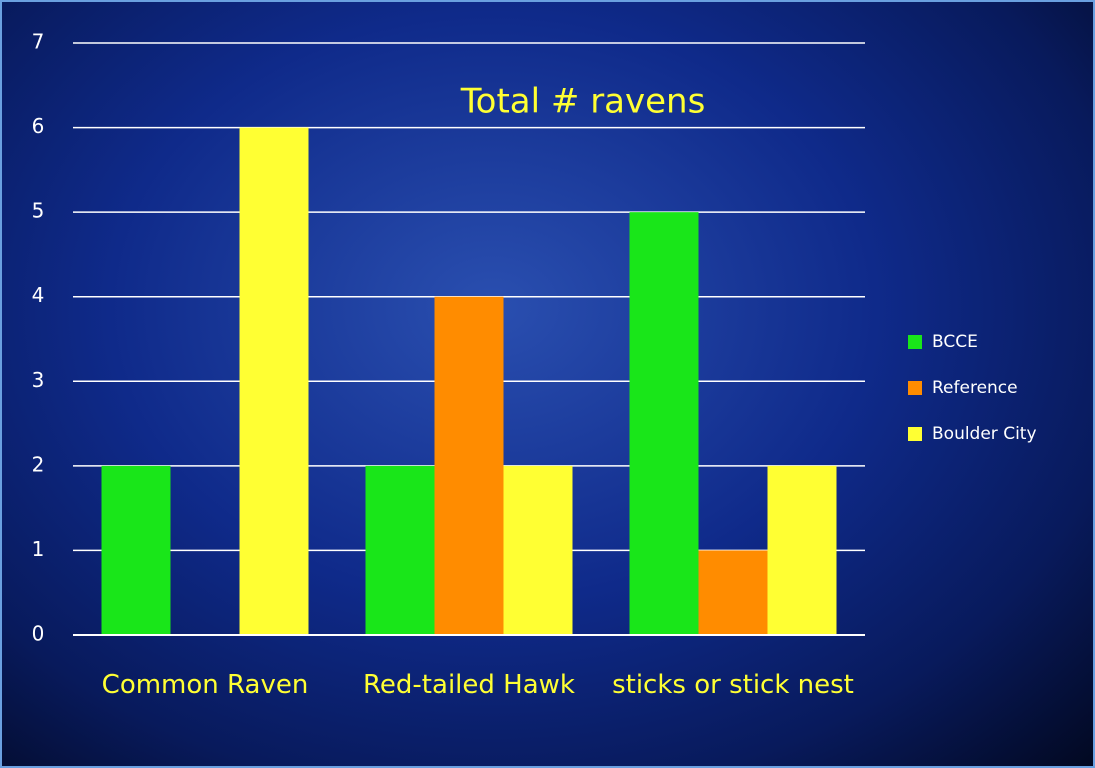 Image resolution: width=1095 pixels, height=768 pixels. What do you see at coordinates (38, 42) in the screenshot?
I see `y-tick-label: 7` at bounding box center [38, 42].